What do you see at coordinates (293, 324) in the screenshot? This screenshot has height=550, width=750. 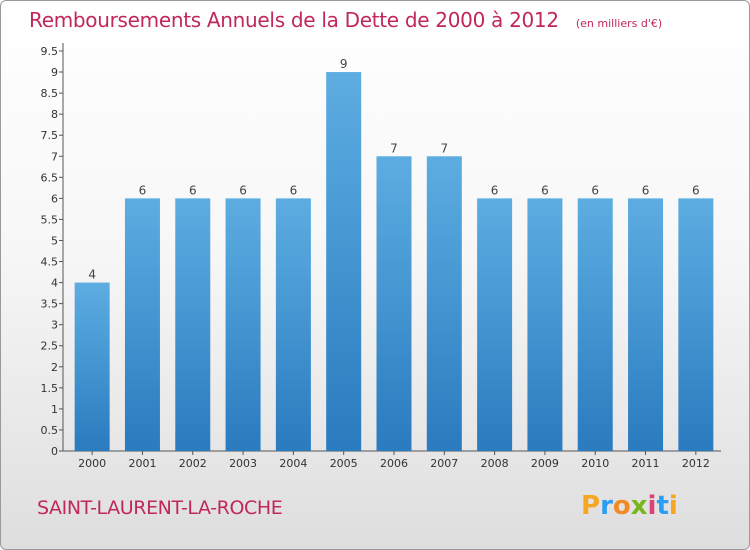 I see `bar-2004` at bounding box center [293, 324].